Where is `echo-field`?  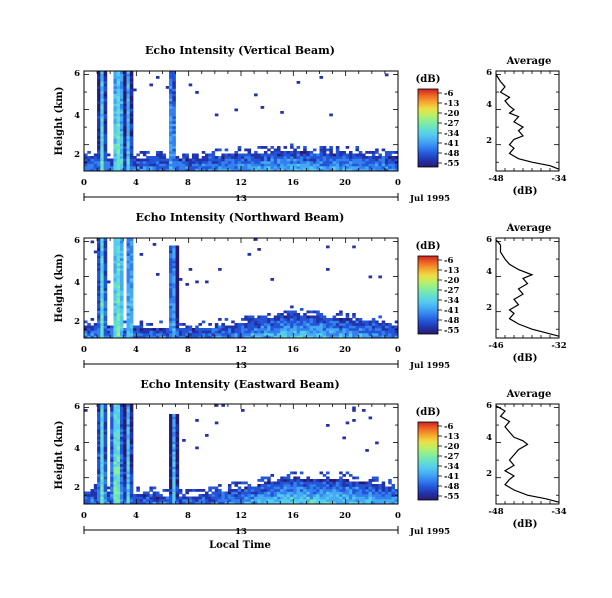
echo-field is located at coordinates (241, 288).